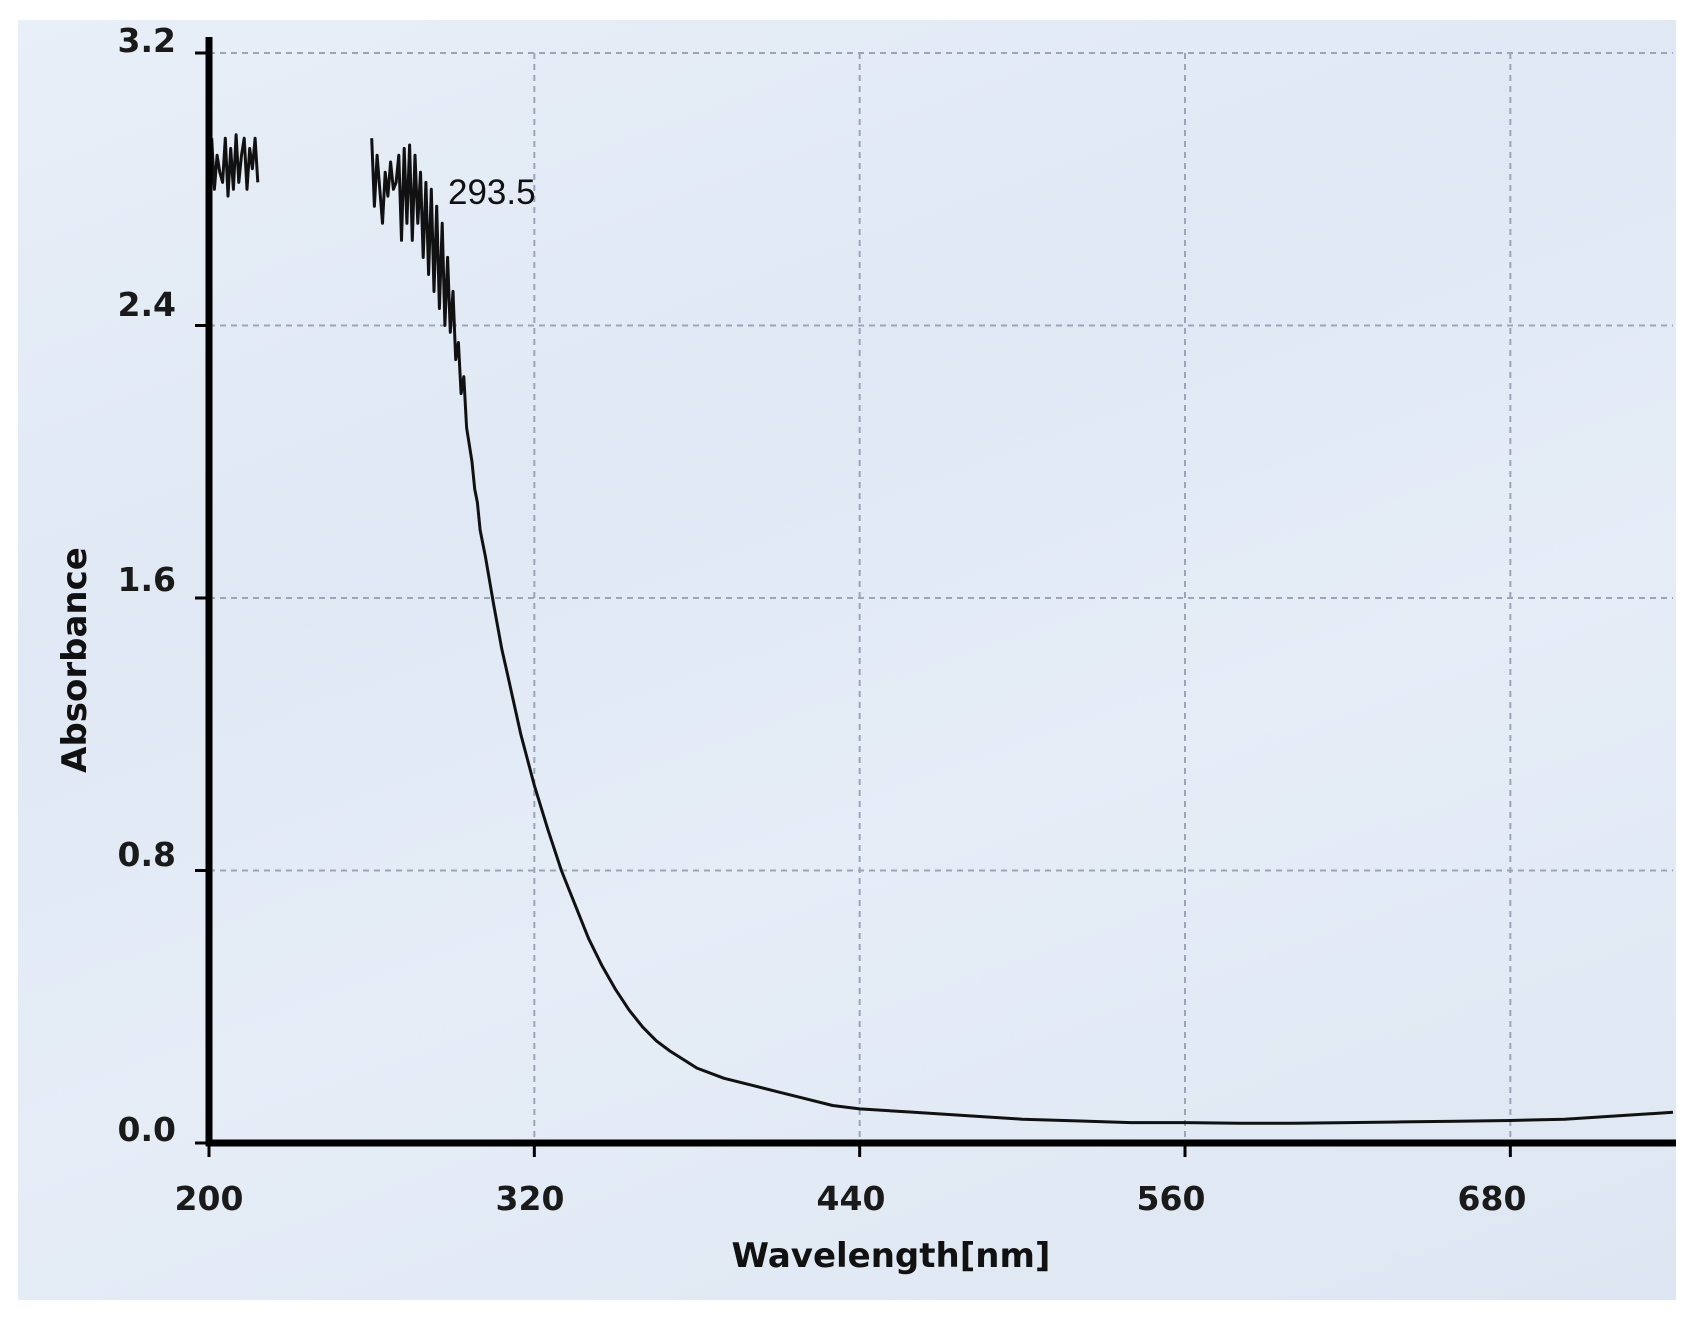 The width and height of the screenshot is (1687, 1317). What do you see at coordinates (530, 1198) in the screenshot?
I see `x-tick-label-320: 320` at bounding box center [530, 1198].